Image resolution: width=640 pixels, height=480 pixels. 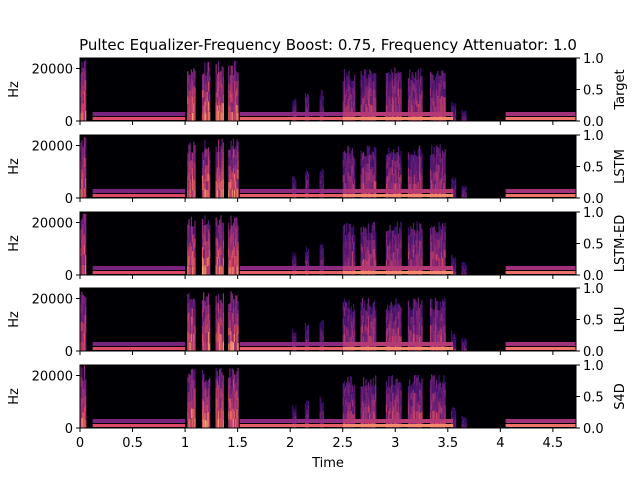 I want to click on panel-label: LSTM-ED, so click(x=620, y=244).